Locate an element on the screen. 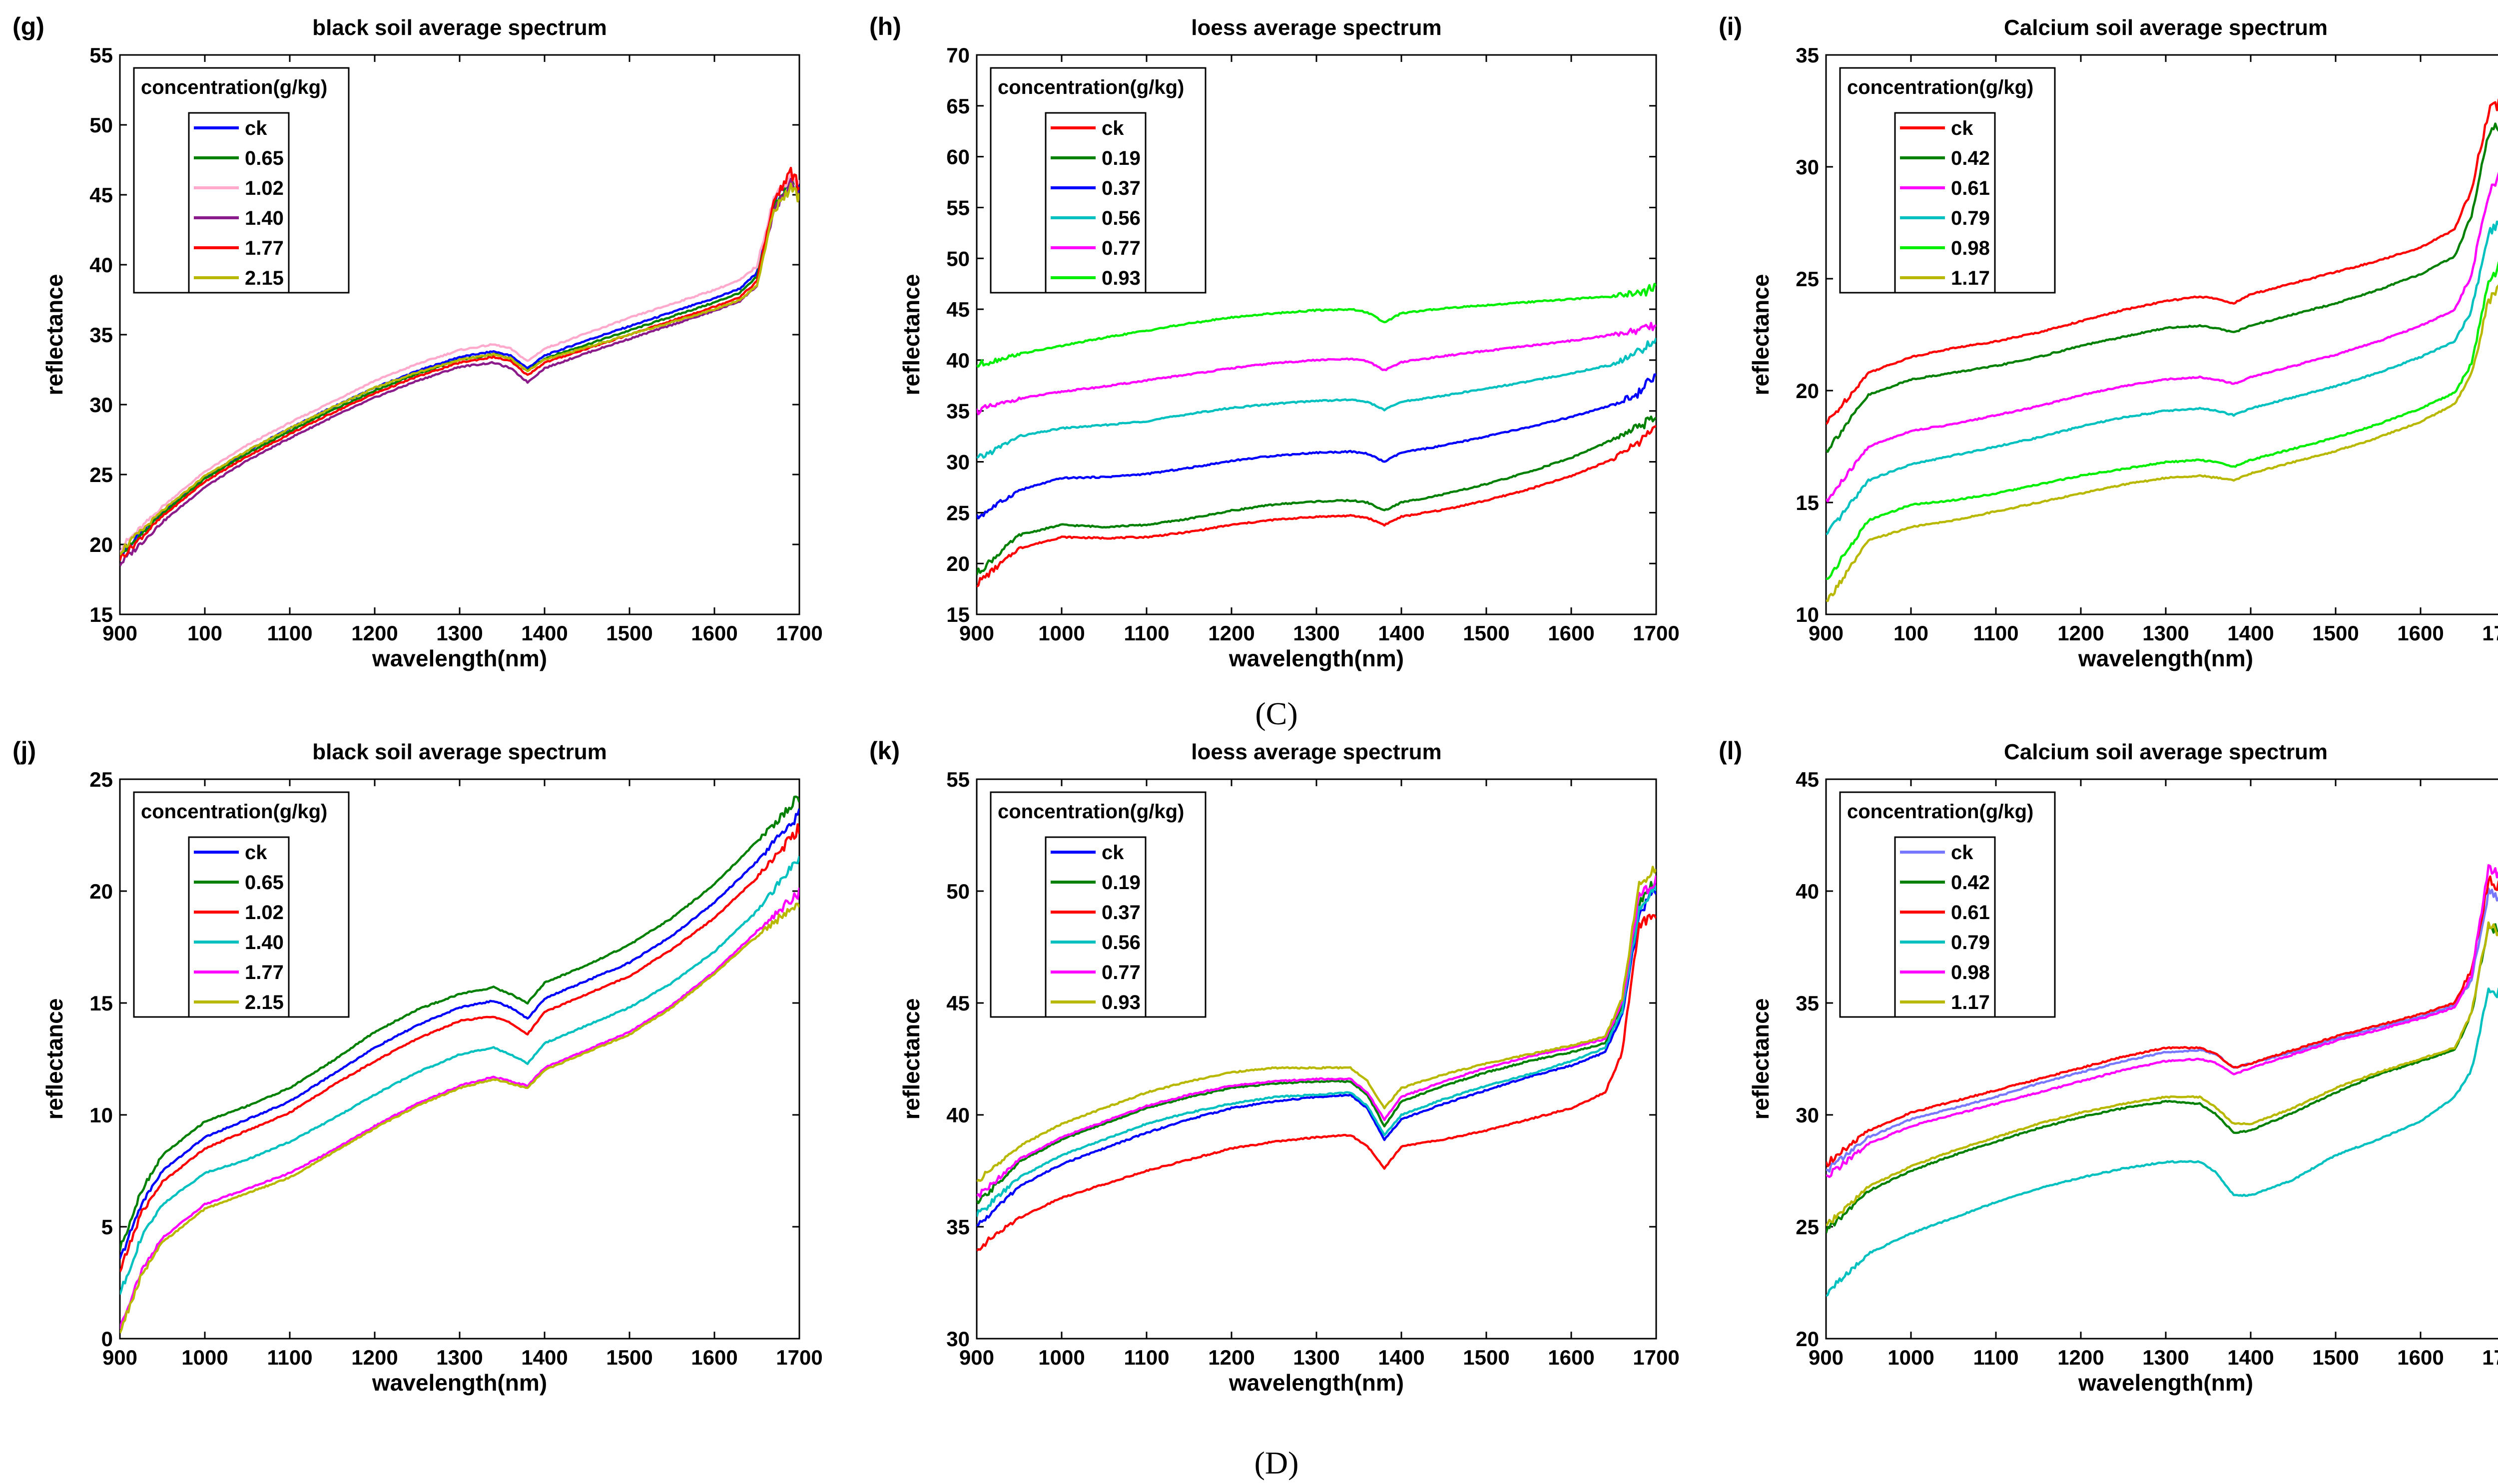 The image size is (2498, 1484). series-group is located at coordinates (459, 366).